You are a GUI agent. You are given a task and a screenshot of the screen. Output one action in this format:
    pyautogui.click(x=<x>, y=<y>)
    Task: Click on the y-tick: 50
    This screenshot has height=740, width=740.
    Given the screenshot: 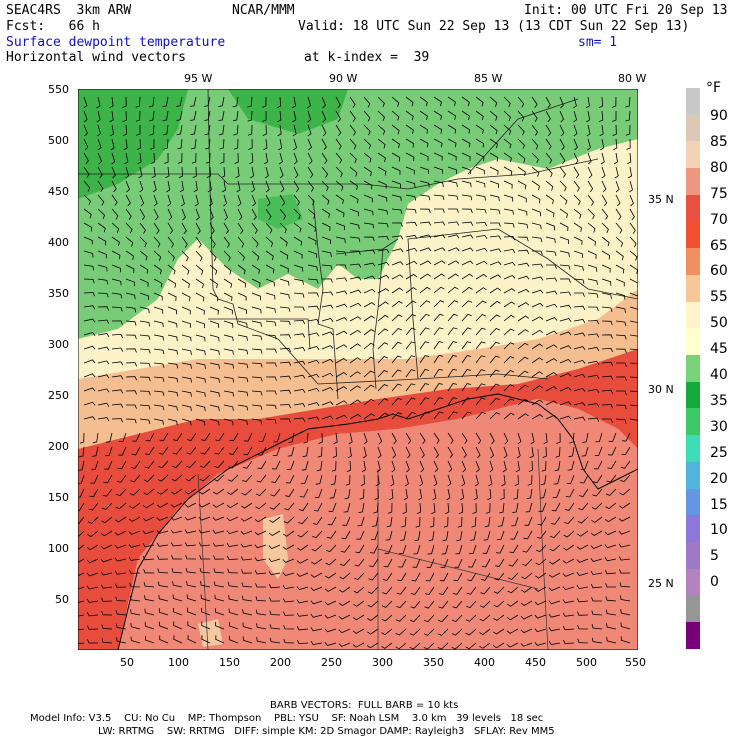 What is the action you would take?
    pyautogui.click(x=62, y=599)
    